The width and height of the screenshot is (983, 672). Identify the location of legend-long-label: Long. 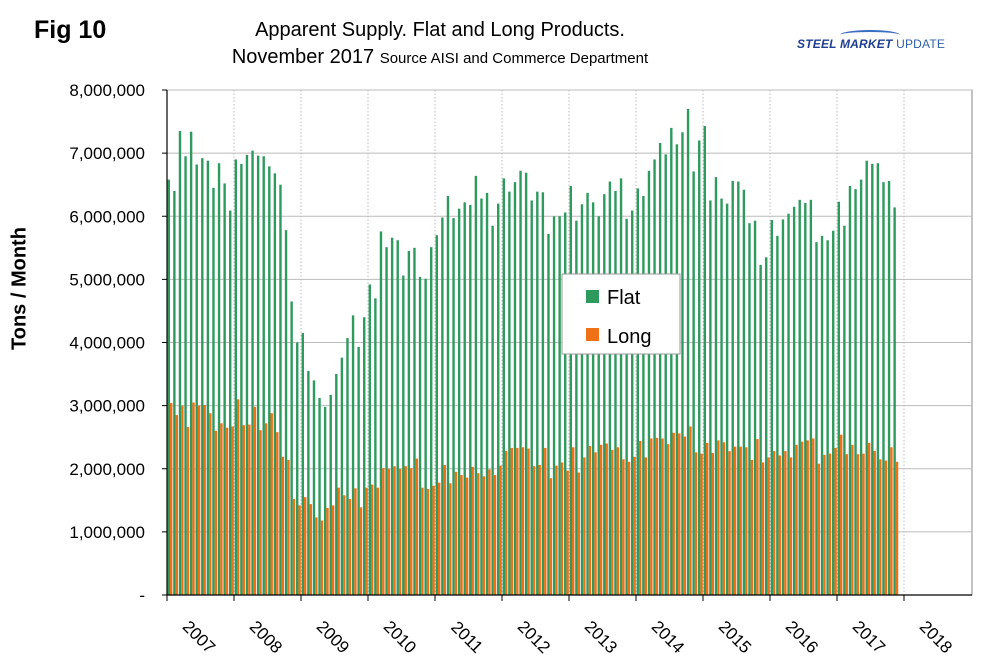
(629, 337).